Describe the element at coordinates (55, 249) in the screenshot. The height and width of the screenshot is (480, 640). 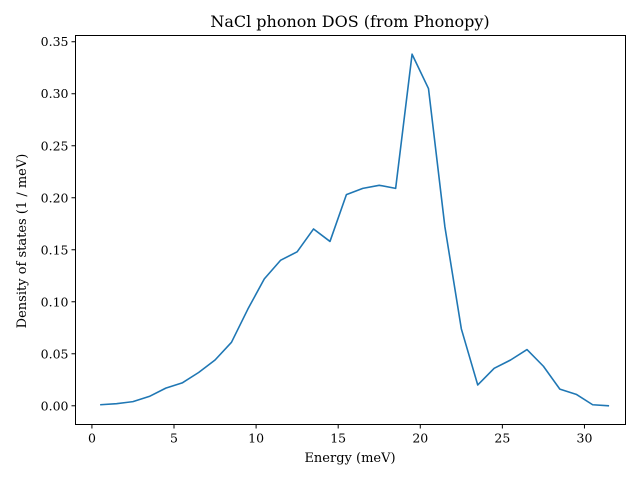
I see `y-tick-label: 0.15` at that location.